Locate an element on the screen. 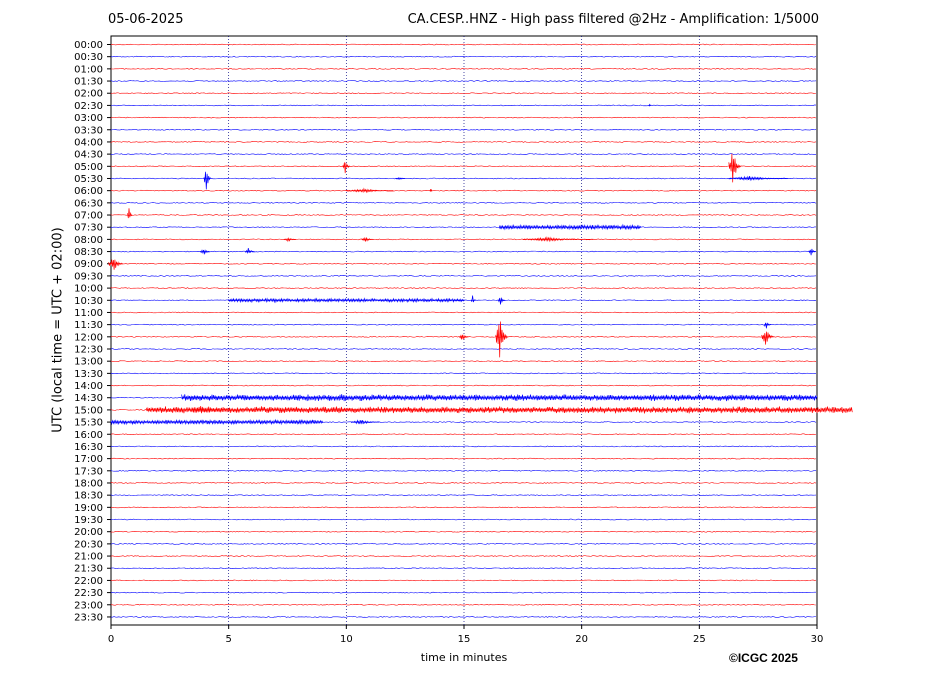 The image size is (927, 696). y-tick-label: 00:30 is located at coordinates (88, 57).